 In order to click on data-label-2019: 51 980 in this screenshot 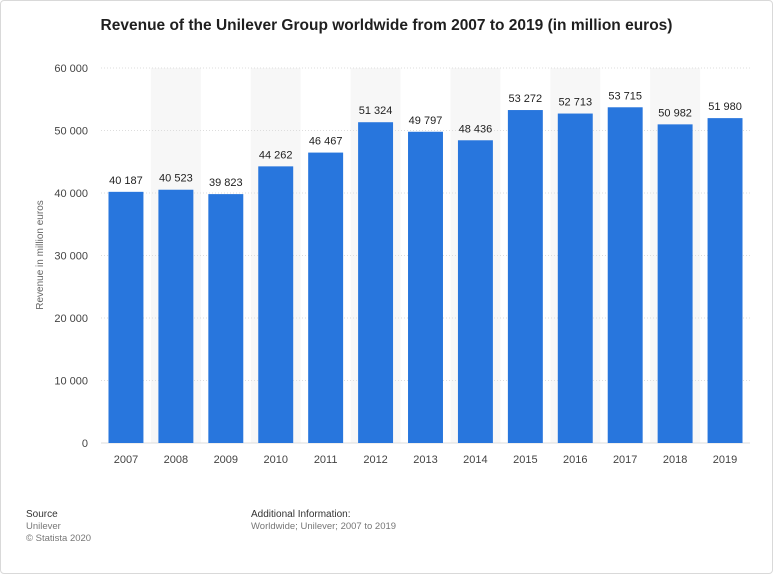, I will do `click(725, 107)`.